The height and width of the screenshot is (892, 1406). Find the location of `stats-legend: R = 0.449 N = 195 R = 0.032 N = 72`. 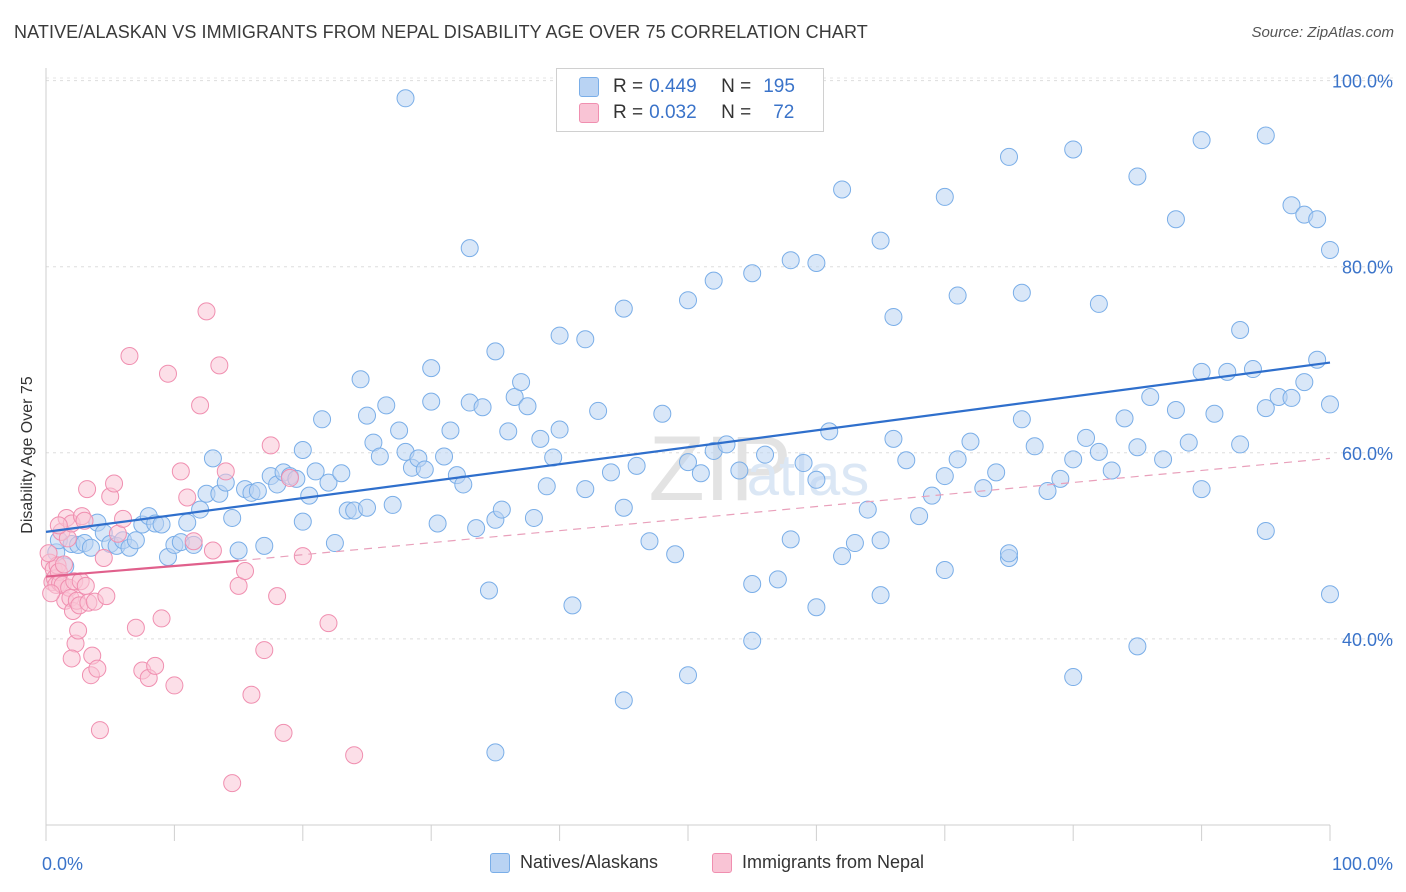

stats-legend: R = 0.449 N = 195 R = 0.032 N = 72 is located at coordinates (690, 100).